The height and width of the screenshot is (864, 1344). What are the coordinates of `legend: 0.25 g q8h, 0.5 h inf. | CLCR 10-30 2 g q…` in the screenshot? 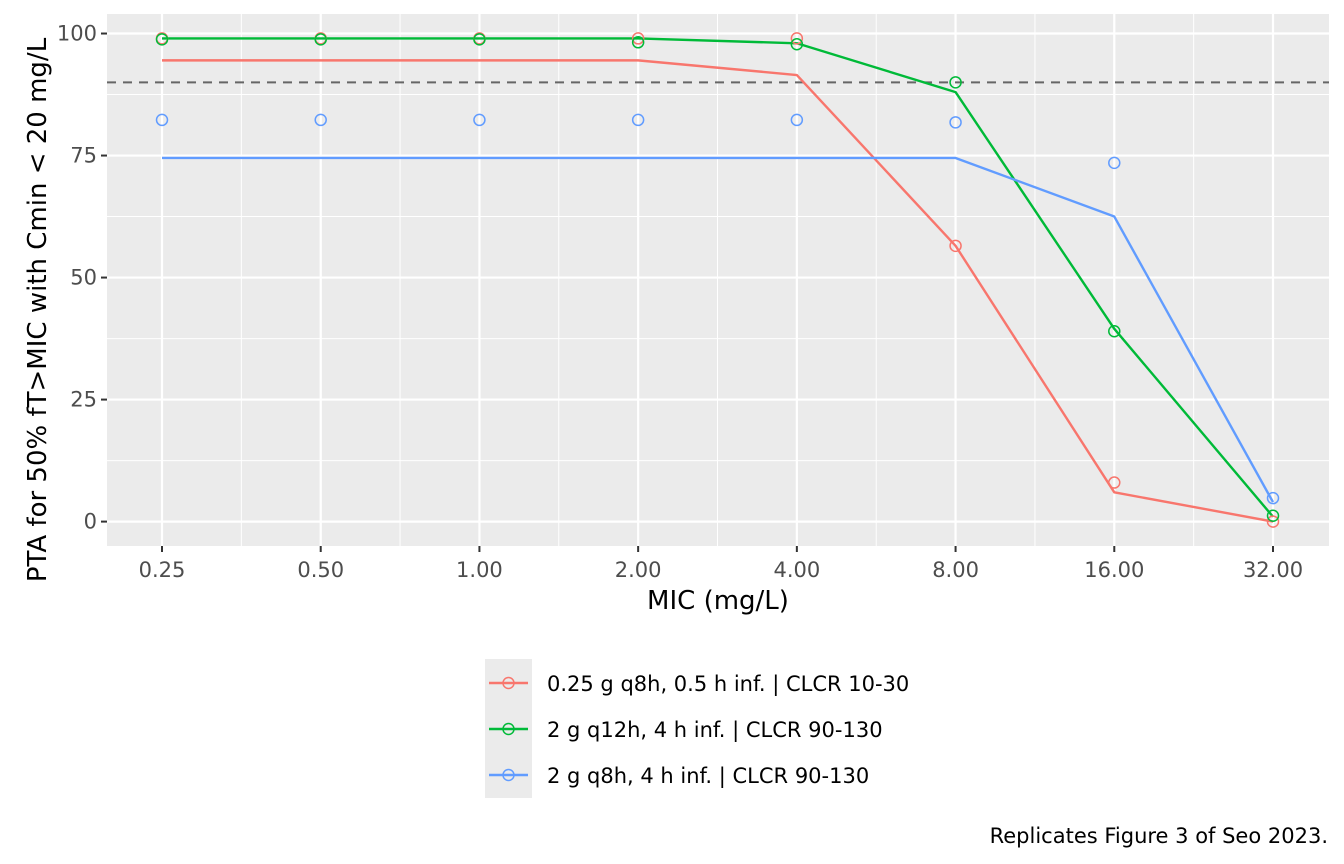 It's located at (699, 730).